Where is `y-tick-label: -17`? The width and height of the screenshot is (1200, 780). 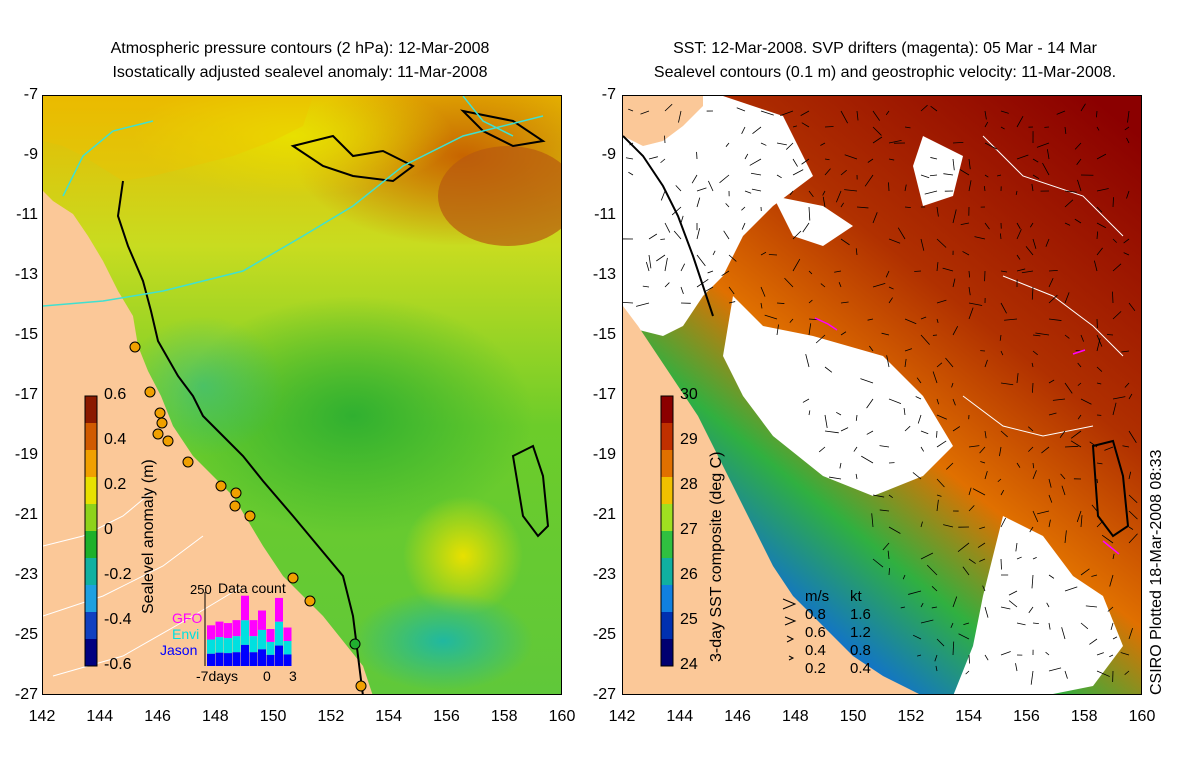
y-tick-label: -17 is located at coordinates (604, 394).